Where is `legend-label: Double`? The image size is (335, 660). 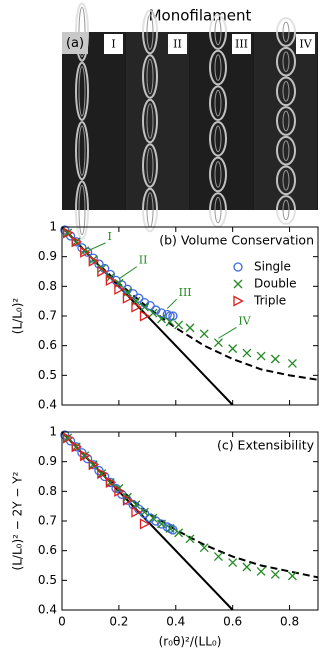 legend-label: Double is located at coordinates (275, 284).